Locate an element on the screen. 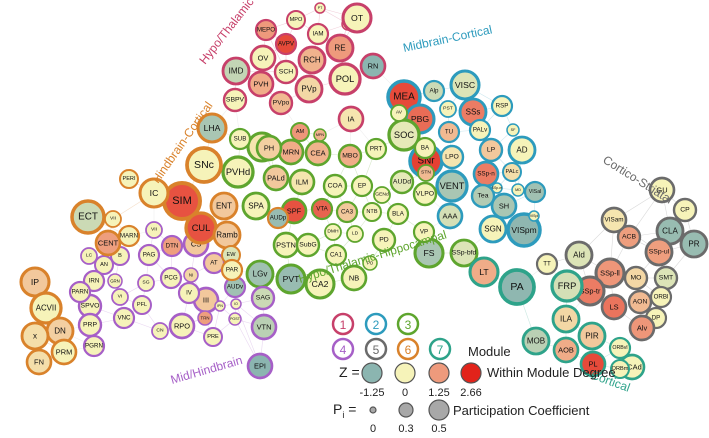  node: PGRN is located at coordinates (94, 346).